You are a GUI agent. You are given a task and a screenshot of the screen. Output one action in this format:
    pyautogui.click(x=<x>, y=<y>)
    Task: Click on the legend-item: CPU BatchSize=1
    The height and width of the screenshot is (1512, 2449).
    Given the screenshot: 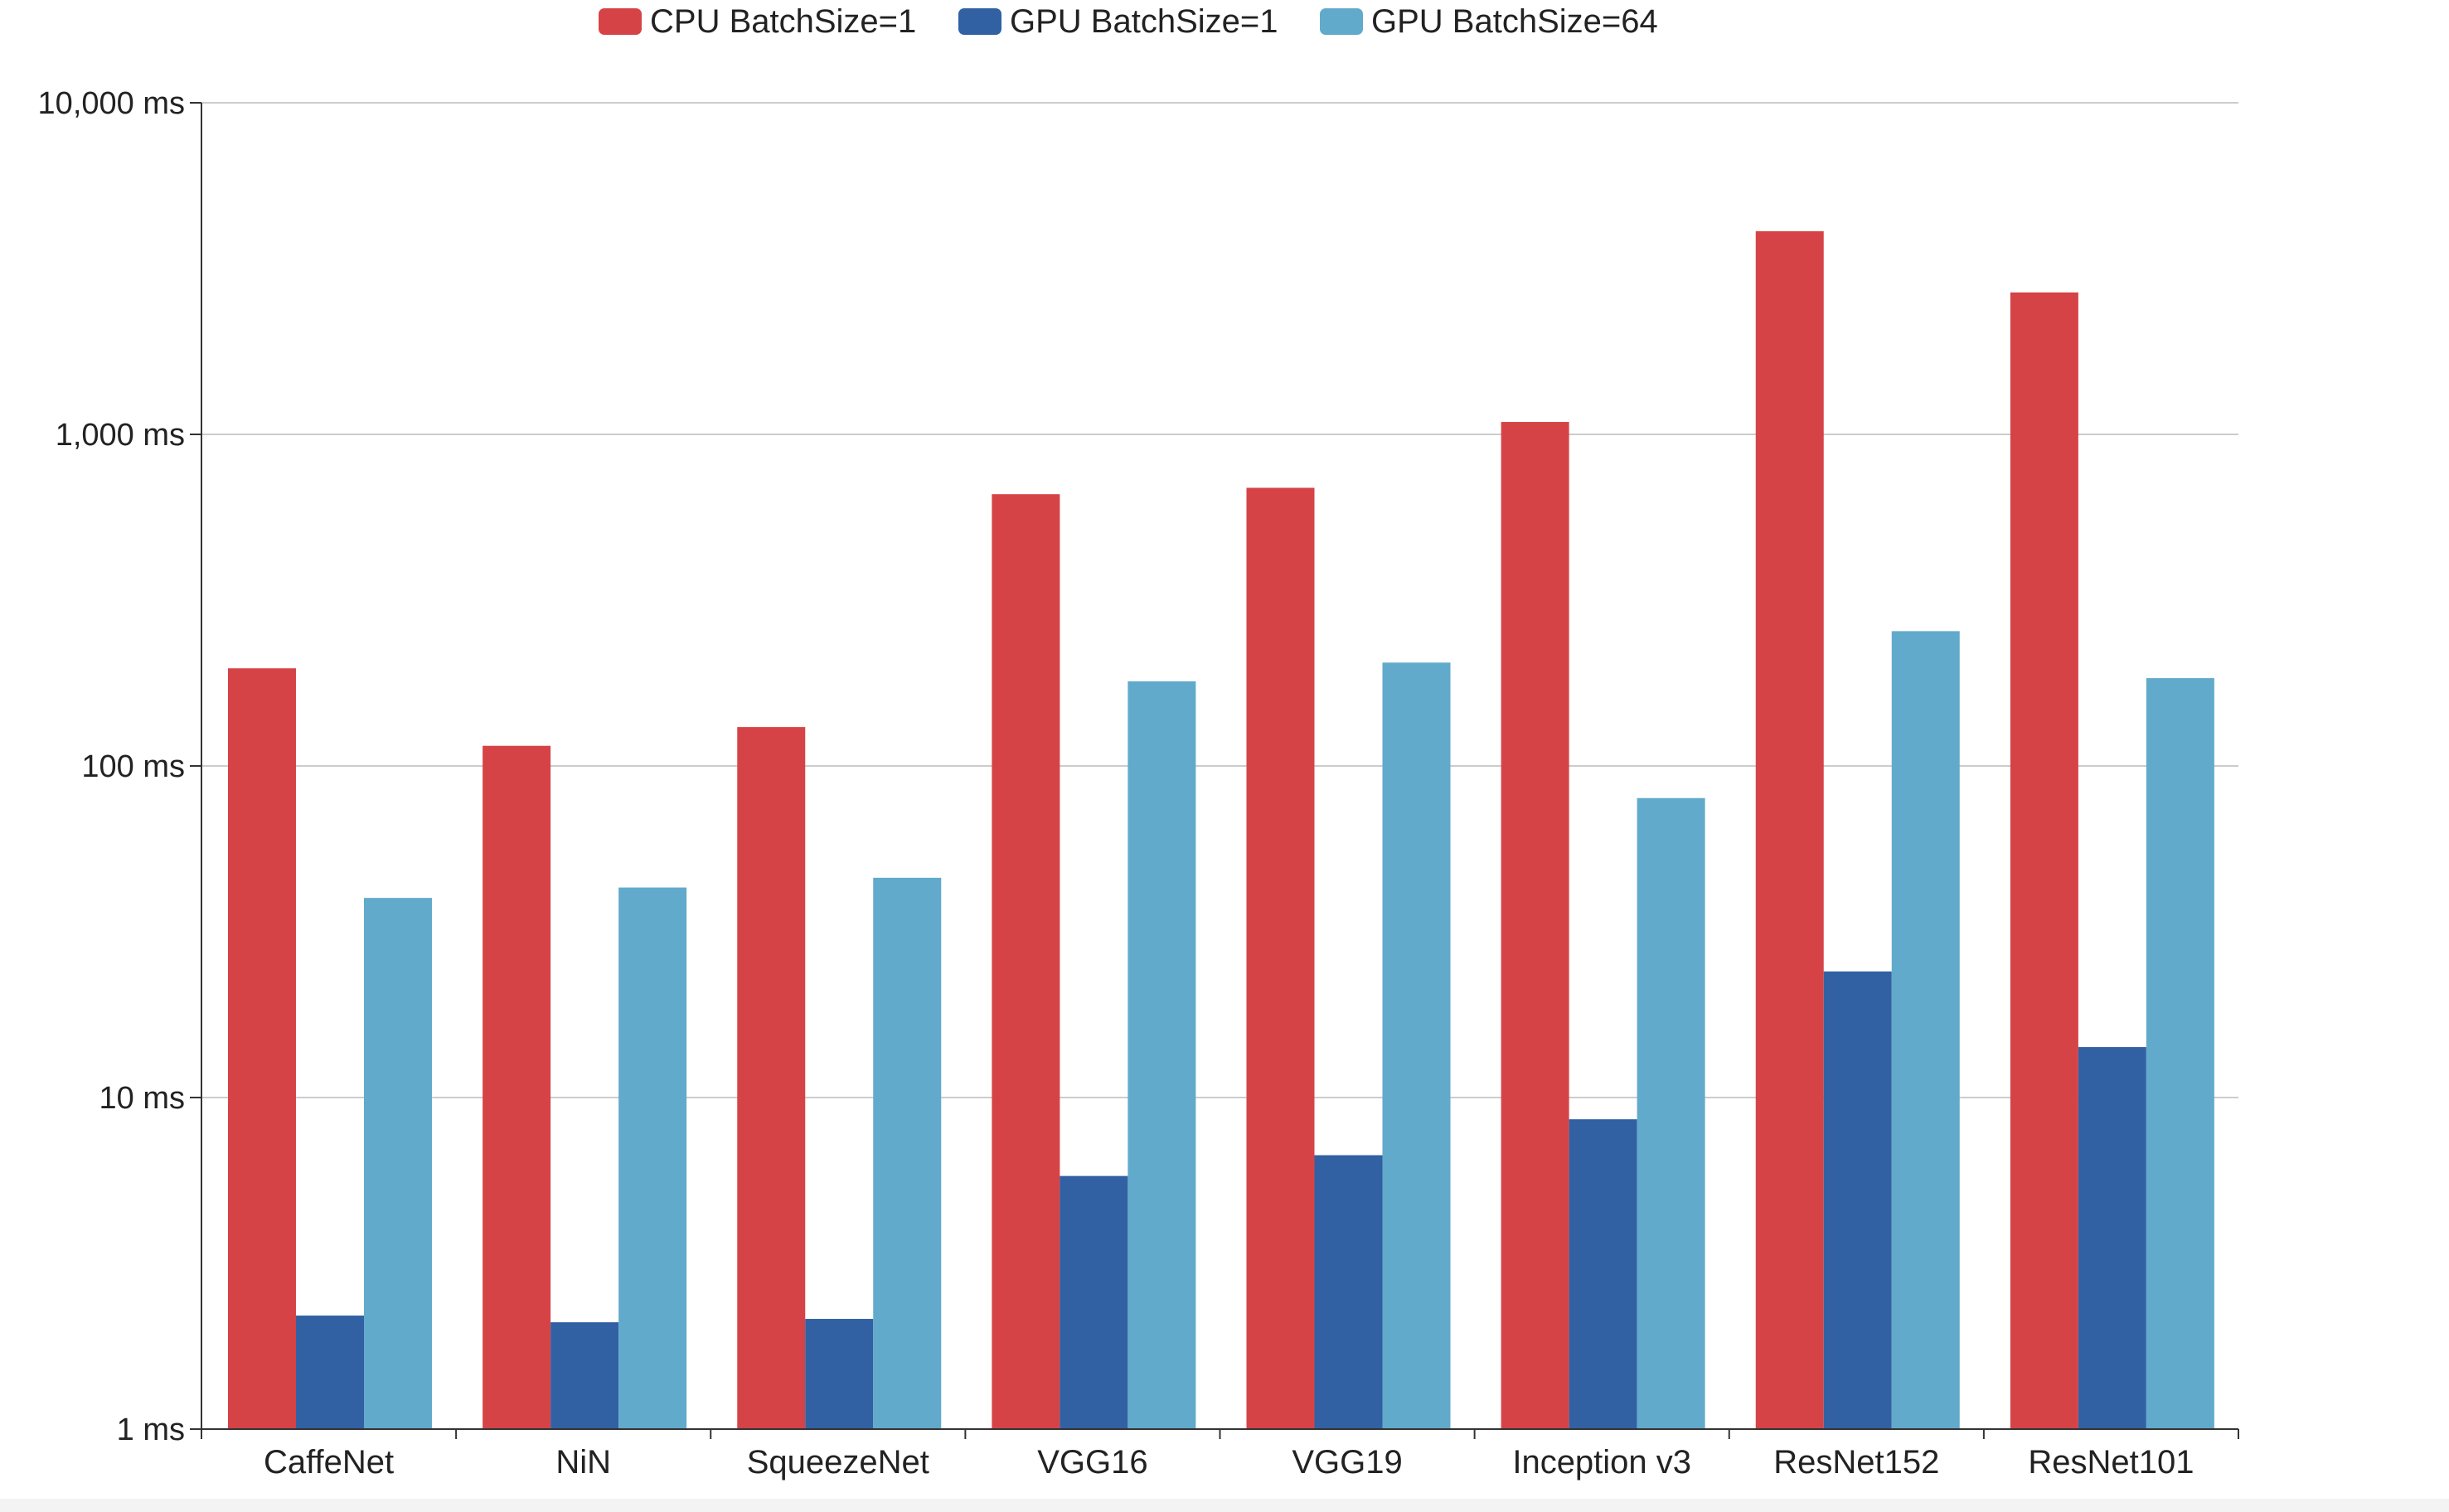 What is the action you would take?
    pyautogui.click(x=757, y=21)
    